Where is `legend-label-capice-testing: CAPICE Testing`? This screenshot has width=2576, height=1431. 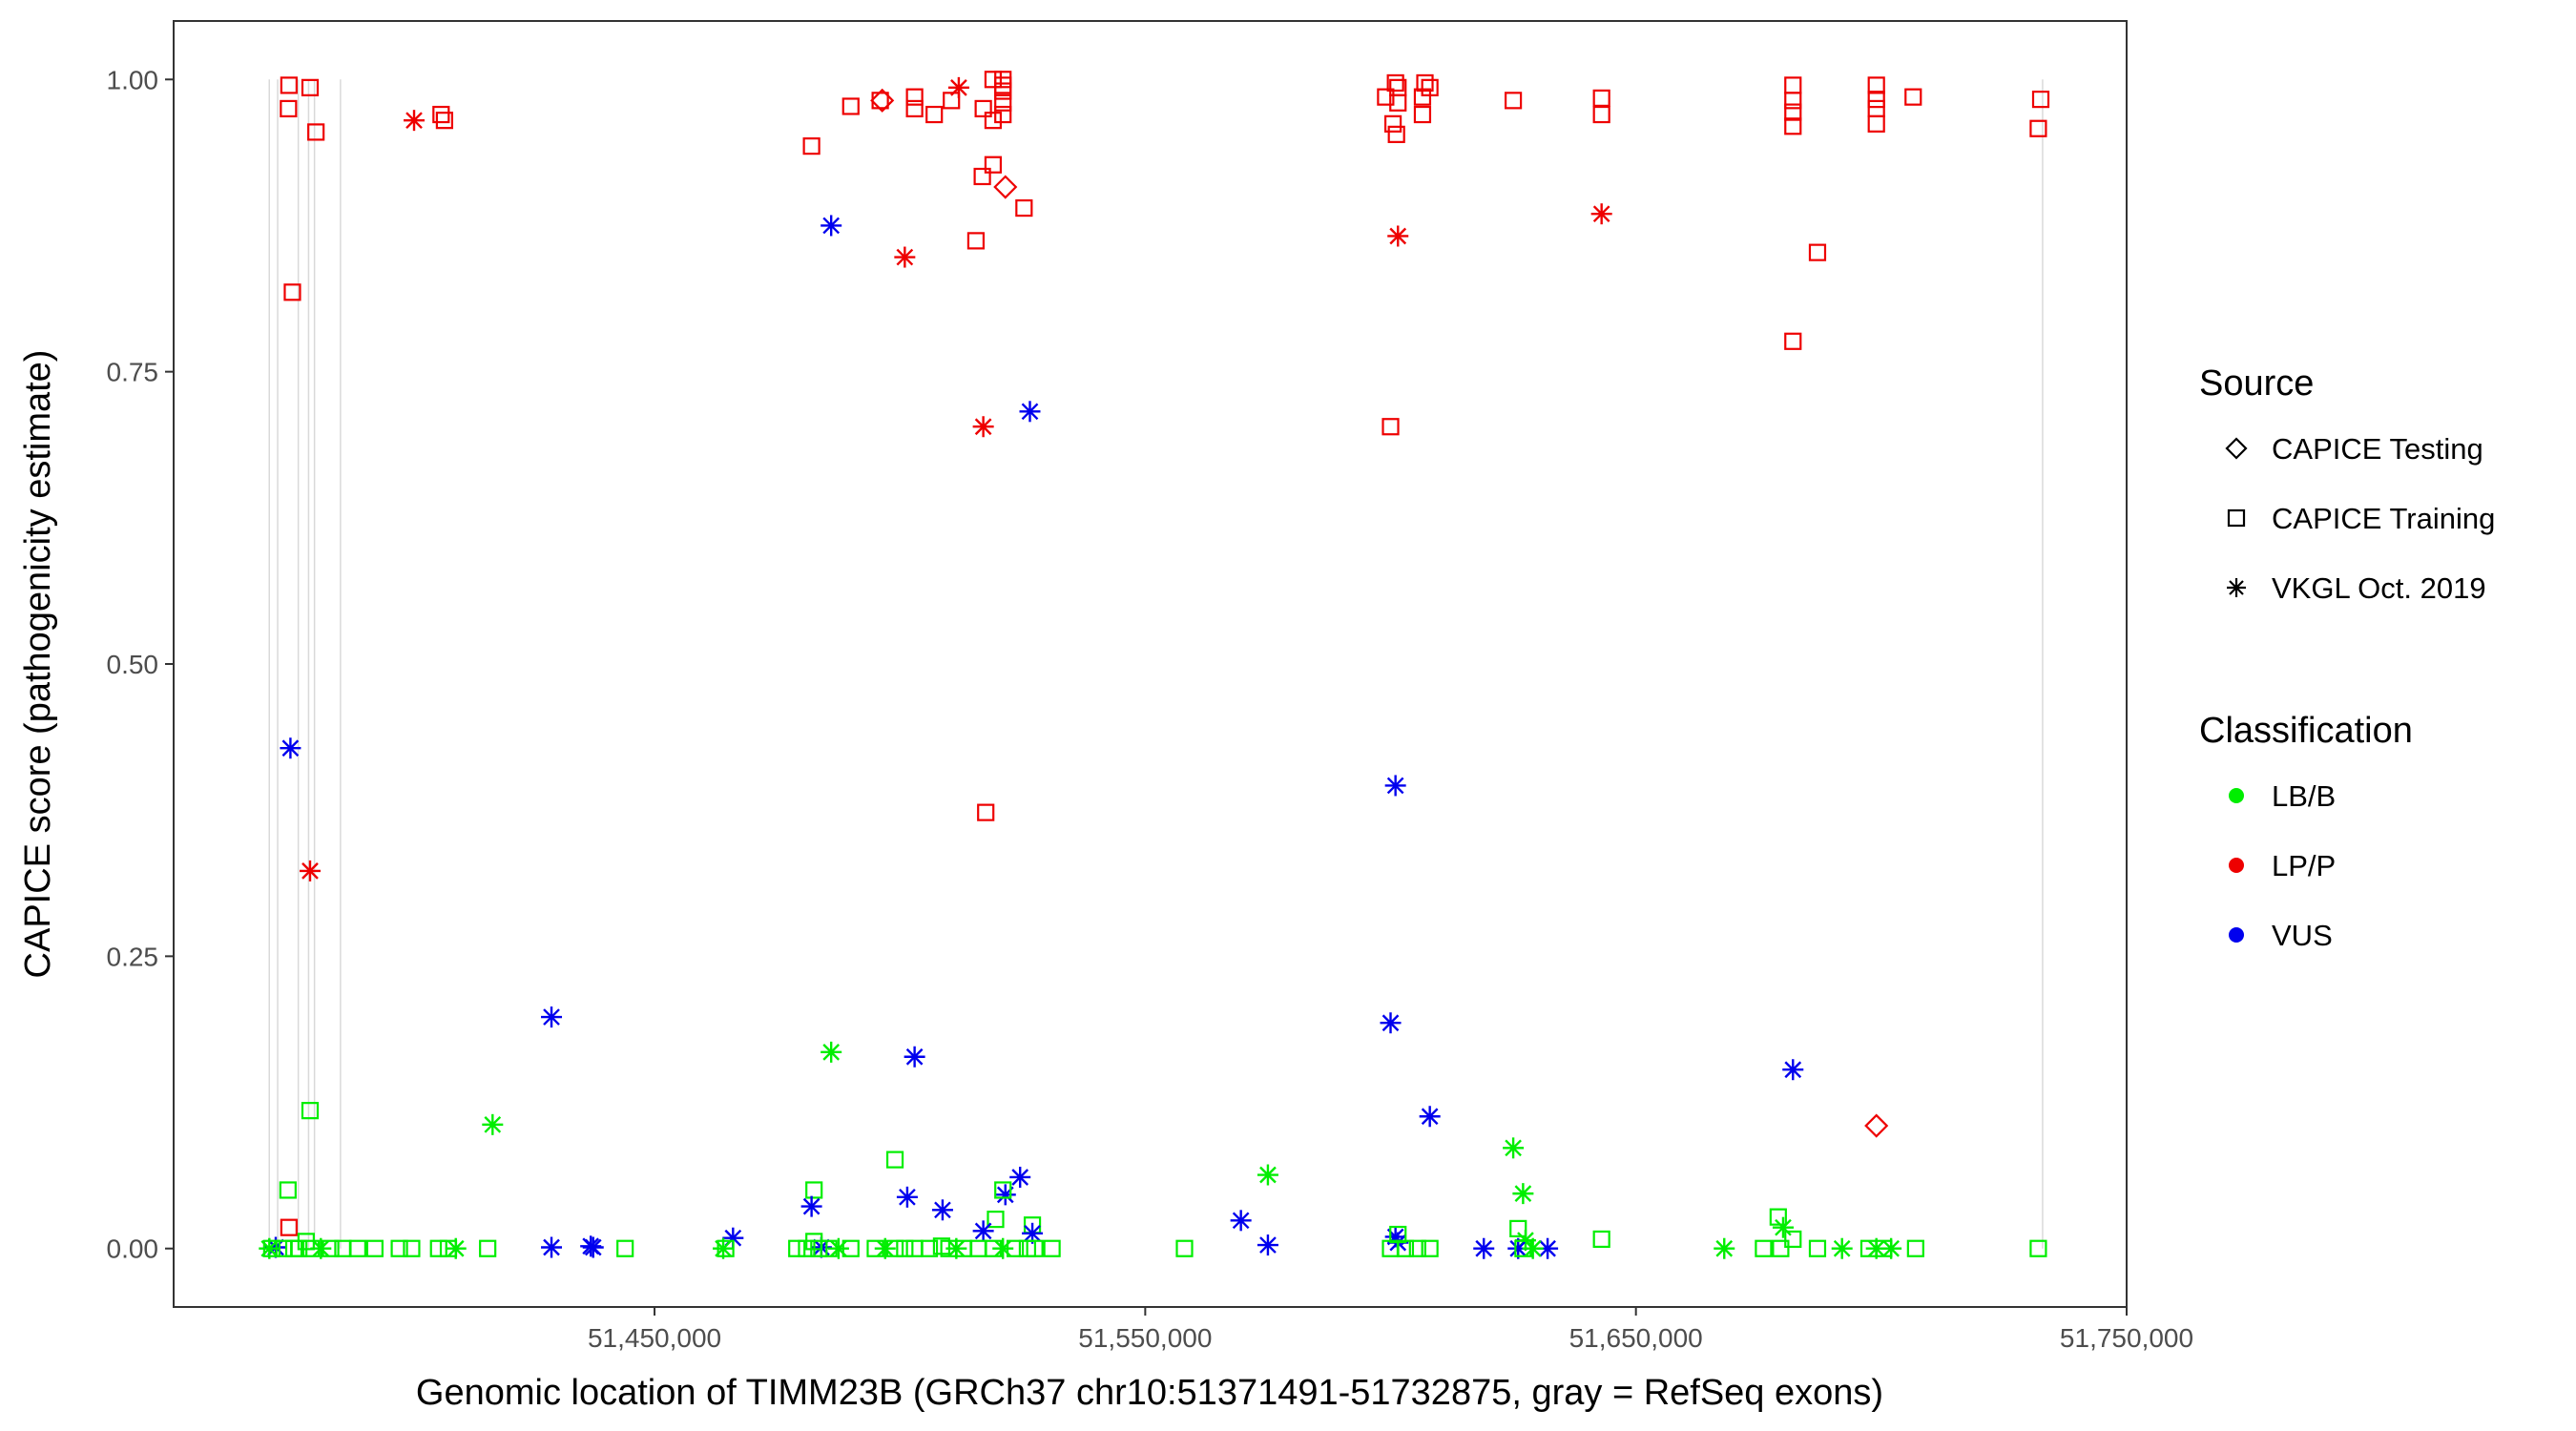
legend-label-capice-testing: CAPICE Testing is located at coordinates (2377, 449).